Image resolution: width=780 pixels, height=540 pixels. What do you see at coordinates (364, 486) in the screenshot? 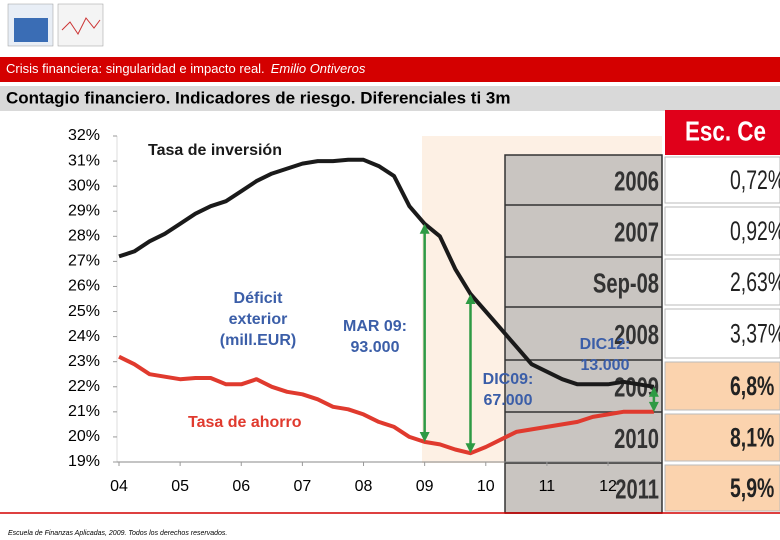
I see `x-tick-label: 08` at bounding box center [364, 486].